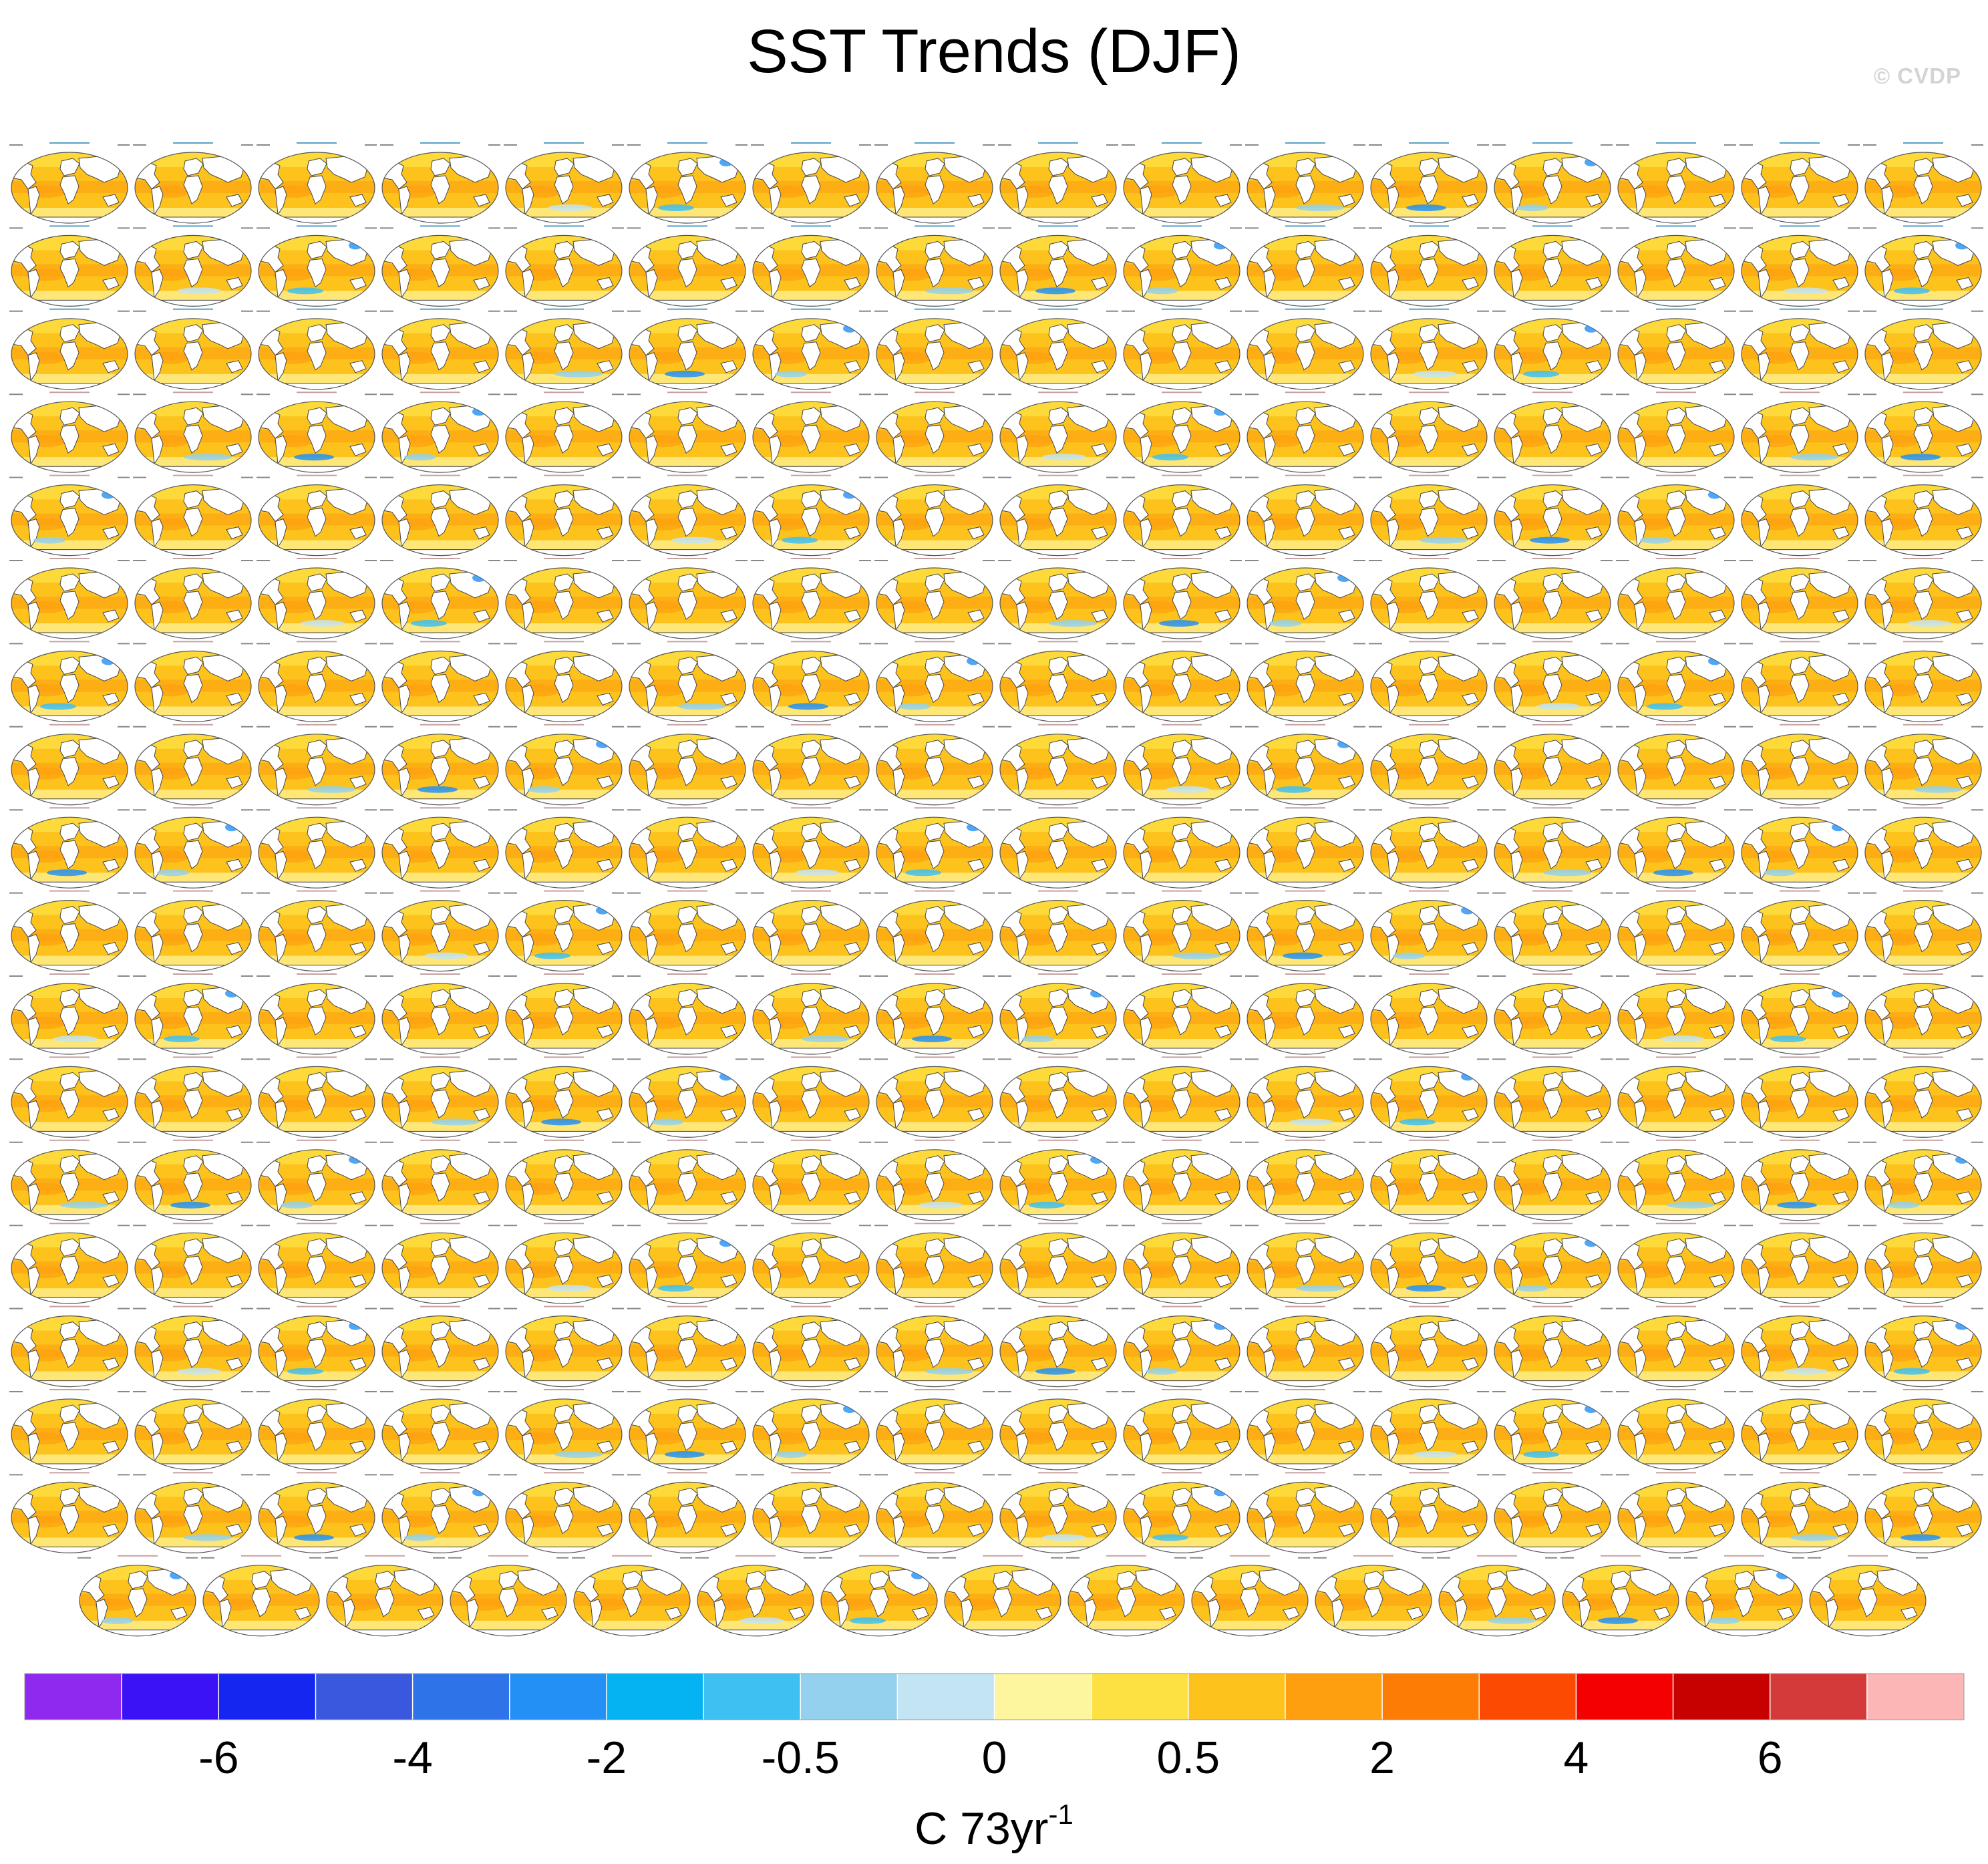 Image resolution: width=1988 pixels, height=1864 pixels. What do you see at coordinates (994, 1757) in the screenshot?
I see `colorbar-tick-label: 0` at bounding box center [994, 1757].